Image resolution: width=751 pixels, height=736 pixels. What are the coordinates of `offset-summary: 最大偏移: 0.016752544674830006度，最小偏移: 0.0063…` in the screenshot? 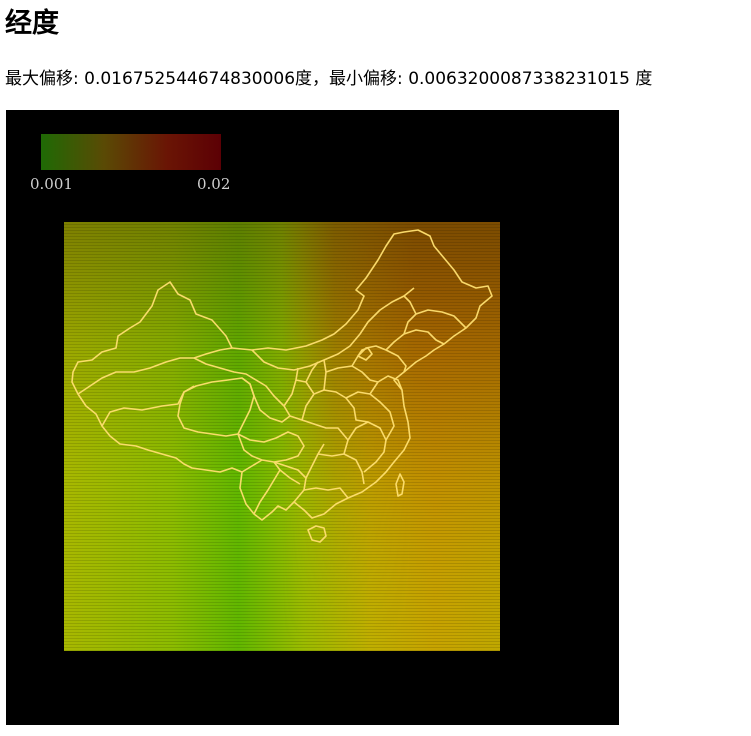 It's located at (328, 79).